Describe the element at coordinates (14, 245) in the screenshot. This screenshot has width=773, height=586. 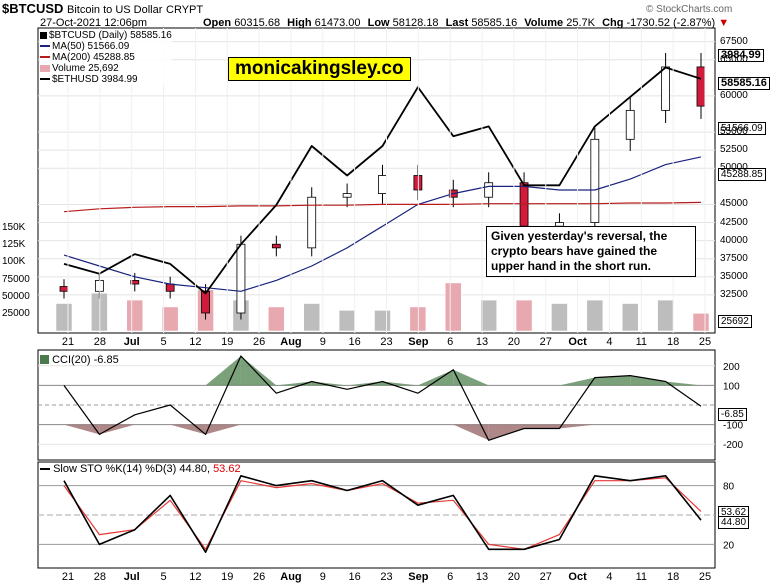
I see `volume-tick-label: 125K` at that location.